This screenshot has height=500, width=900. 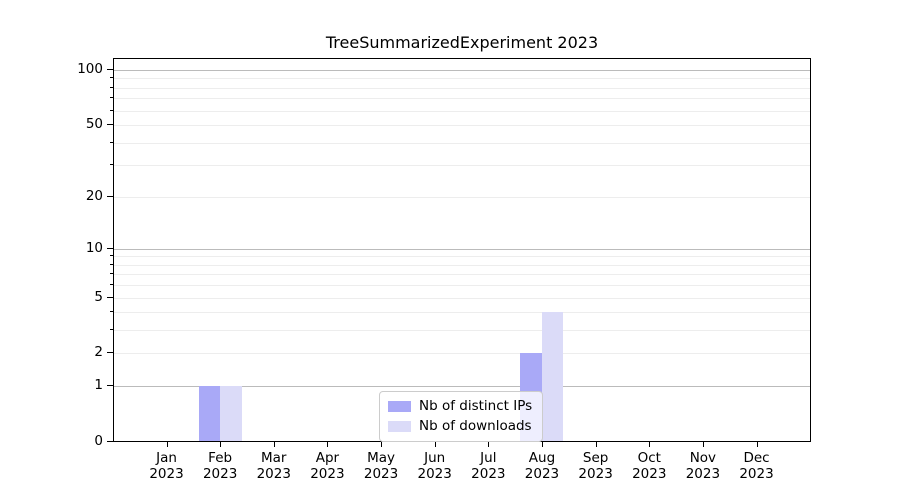 What do you see at coordinates (542, 444) in the screenshot?
I see `x-tick-mark-aug` at bounding box center [542, 444].